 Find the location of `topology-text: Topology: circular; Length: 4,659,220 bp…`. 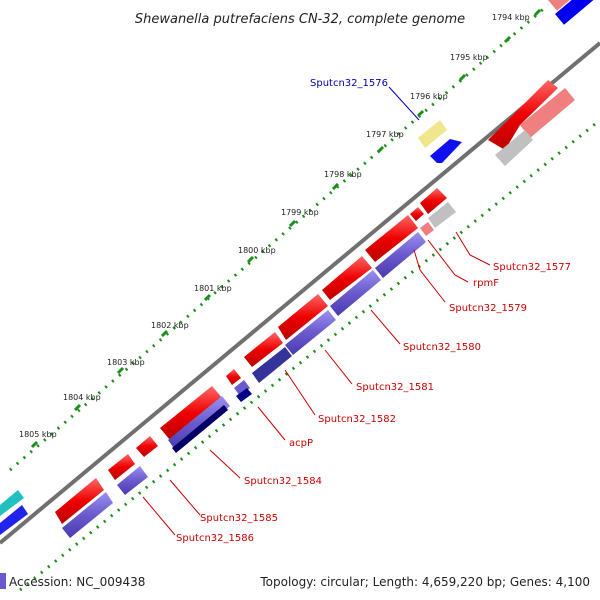

topology-text: Topology: circular; Length: 4,659,220 bp… is located at coordinates (424, 582).